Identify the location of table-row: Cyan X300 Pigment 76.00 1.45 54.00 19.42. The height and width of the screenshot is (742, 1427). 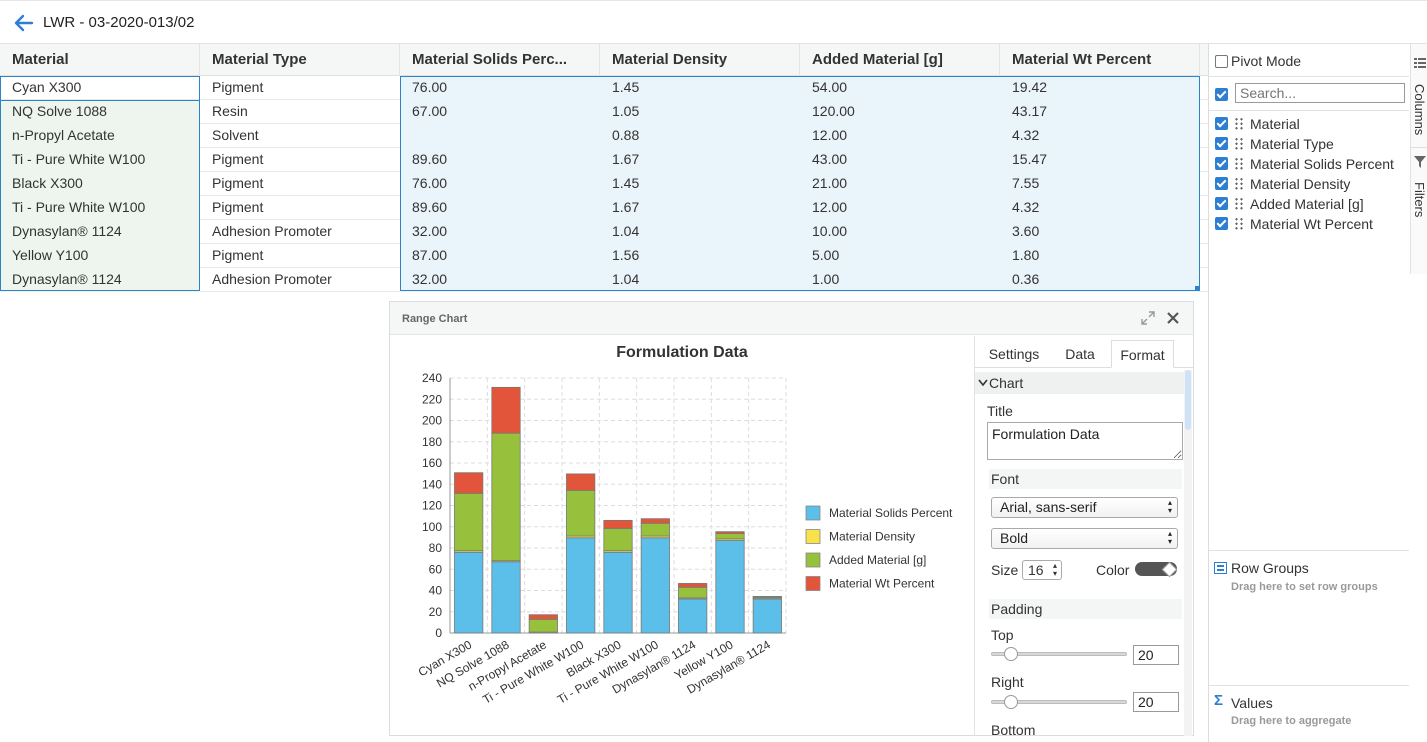
(604, 88).